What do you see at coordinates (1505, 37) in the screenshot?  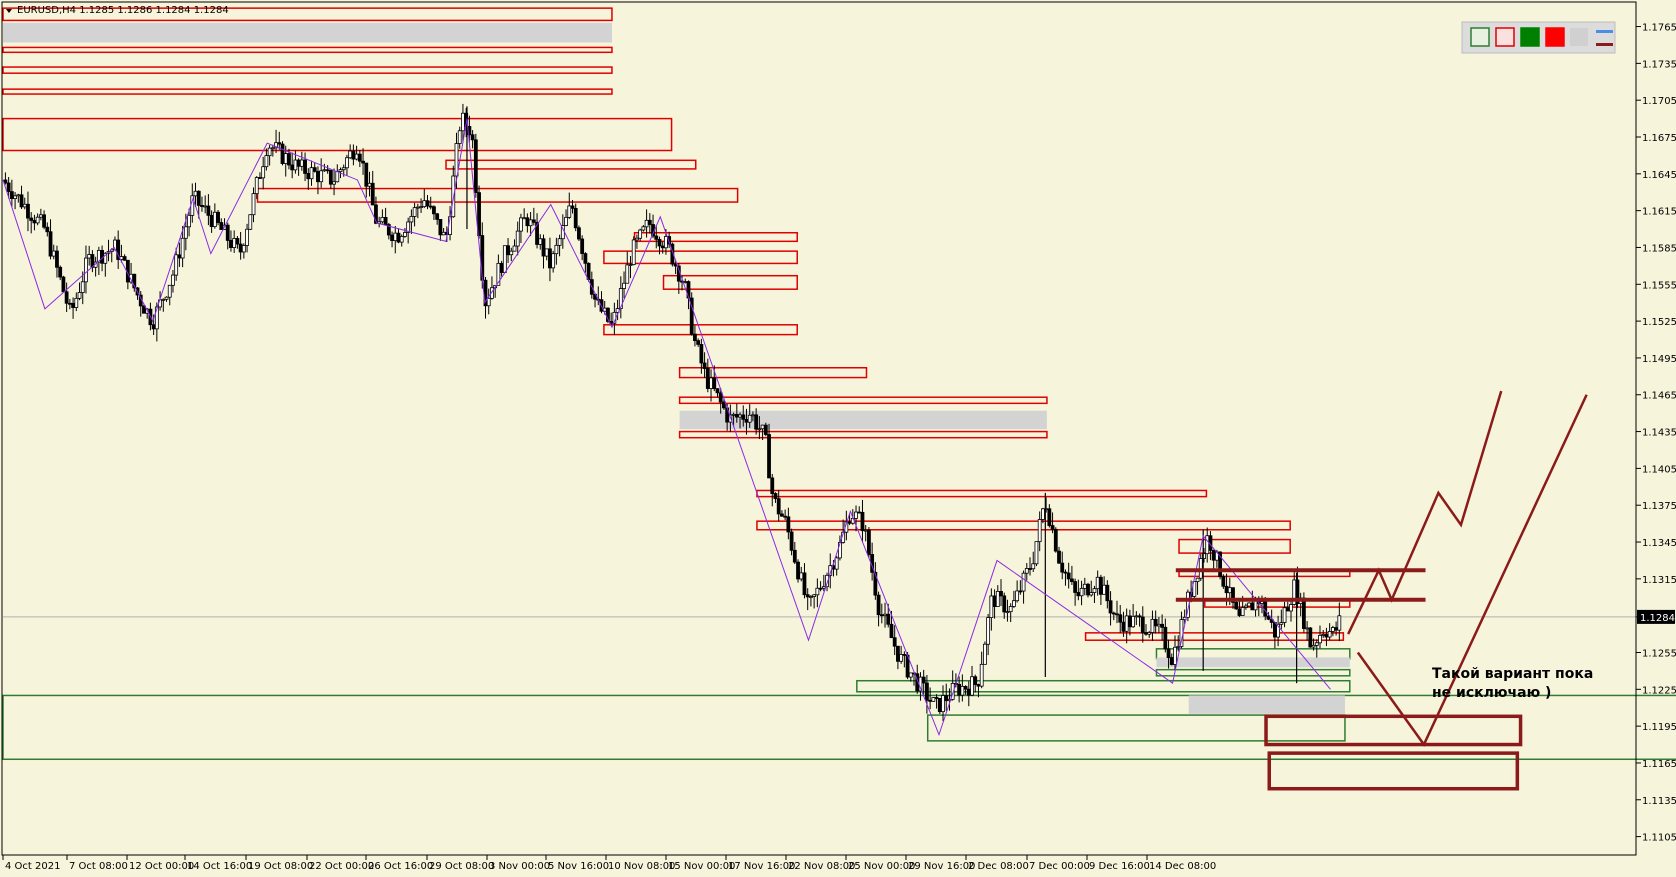 I see `swatch-red-outline` at bounding box center [1505, 37].